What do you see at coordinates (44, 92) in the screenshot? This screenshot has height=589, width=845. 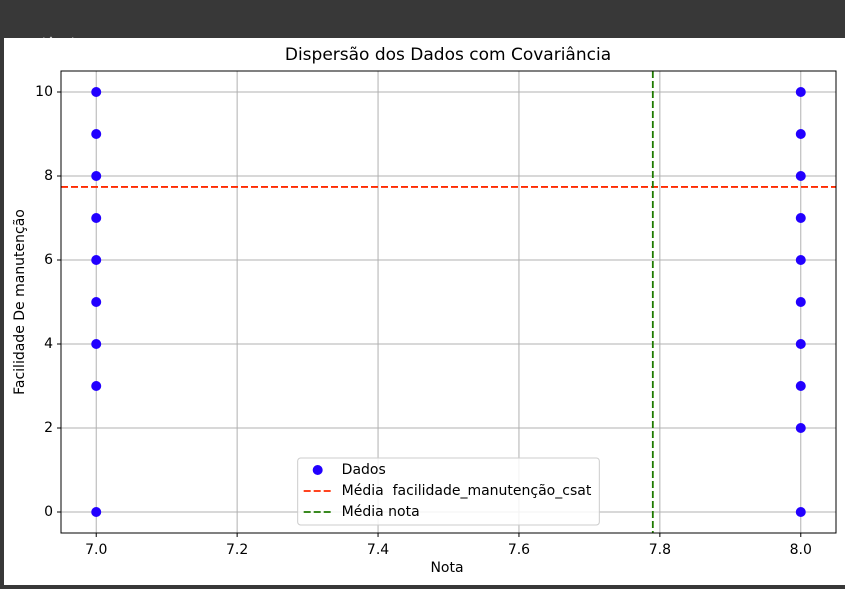 I see `y-tick-label: 10` at bounding box center [44, 92].